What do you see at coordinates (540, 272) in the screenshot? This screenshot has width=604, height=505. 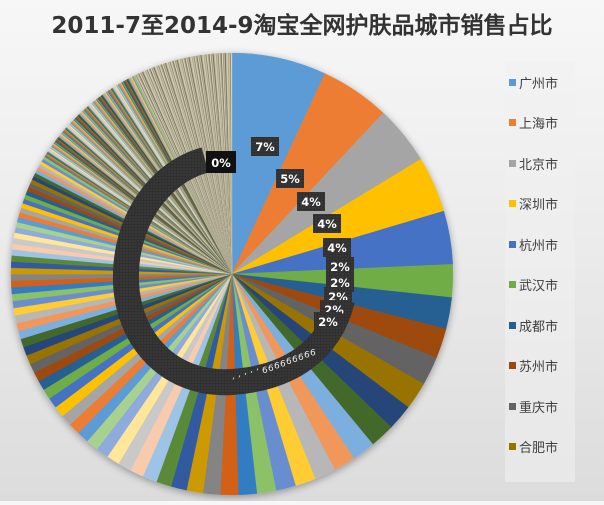 I see `legend: 广州市上海市北京市深圳市杭州市武汉市成都市苏州市重庆市合肥市` at bounding box center [540, 272].